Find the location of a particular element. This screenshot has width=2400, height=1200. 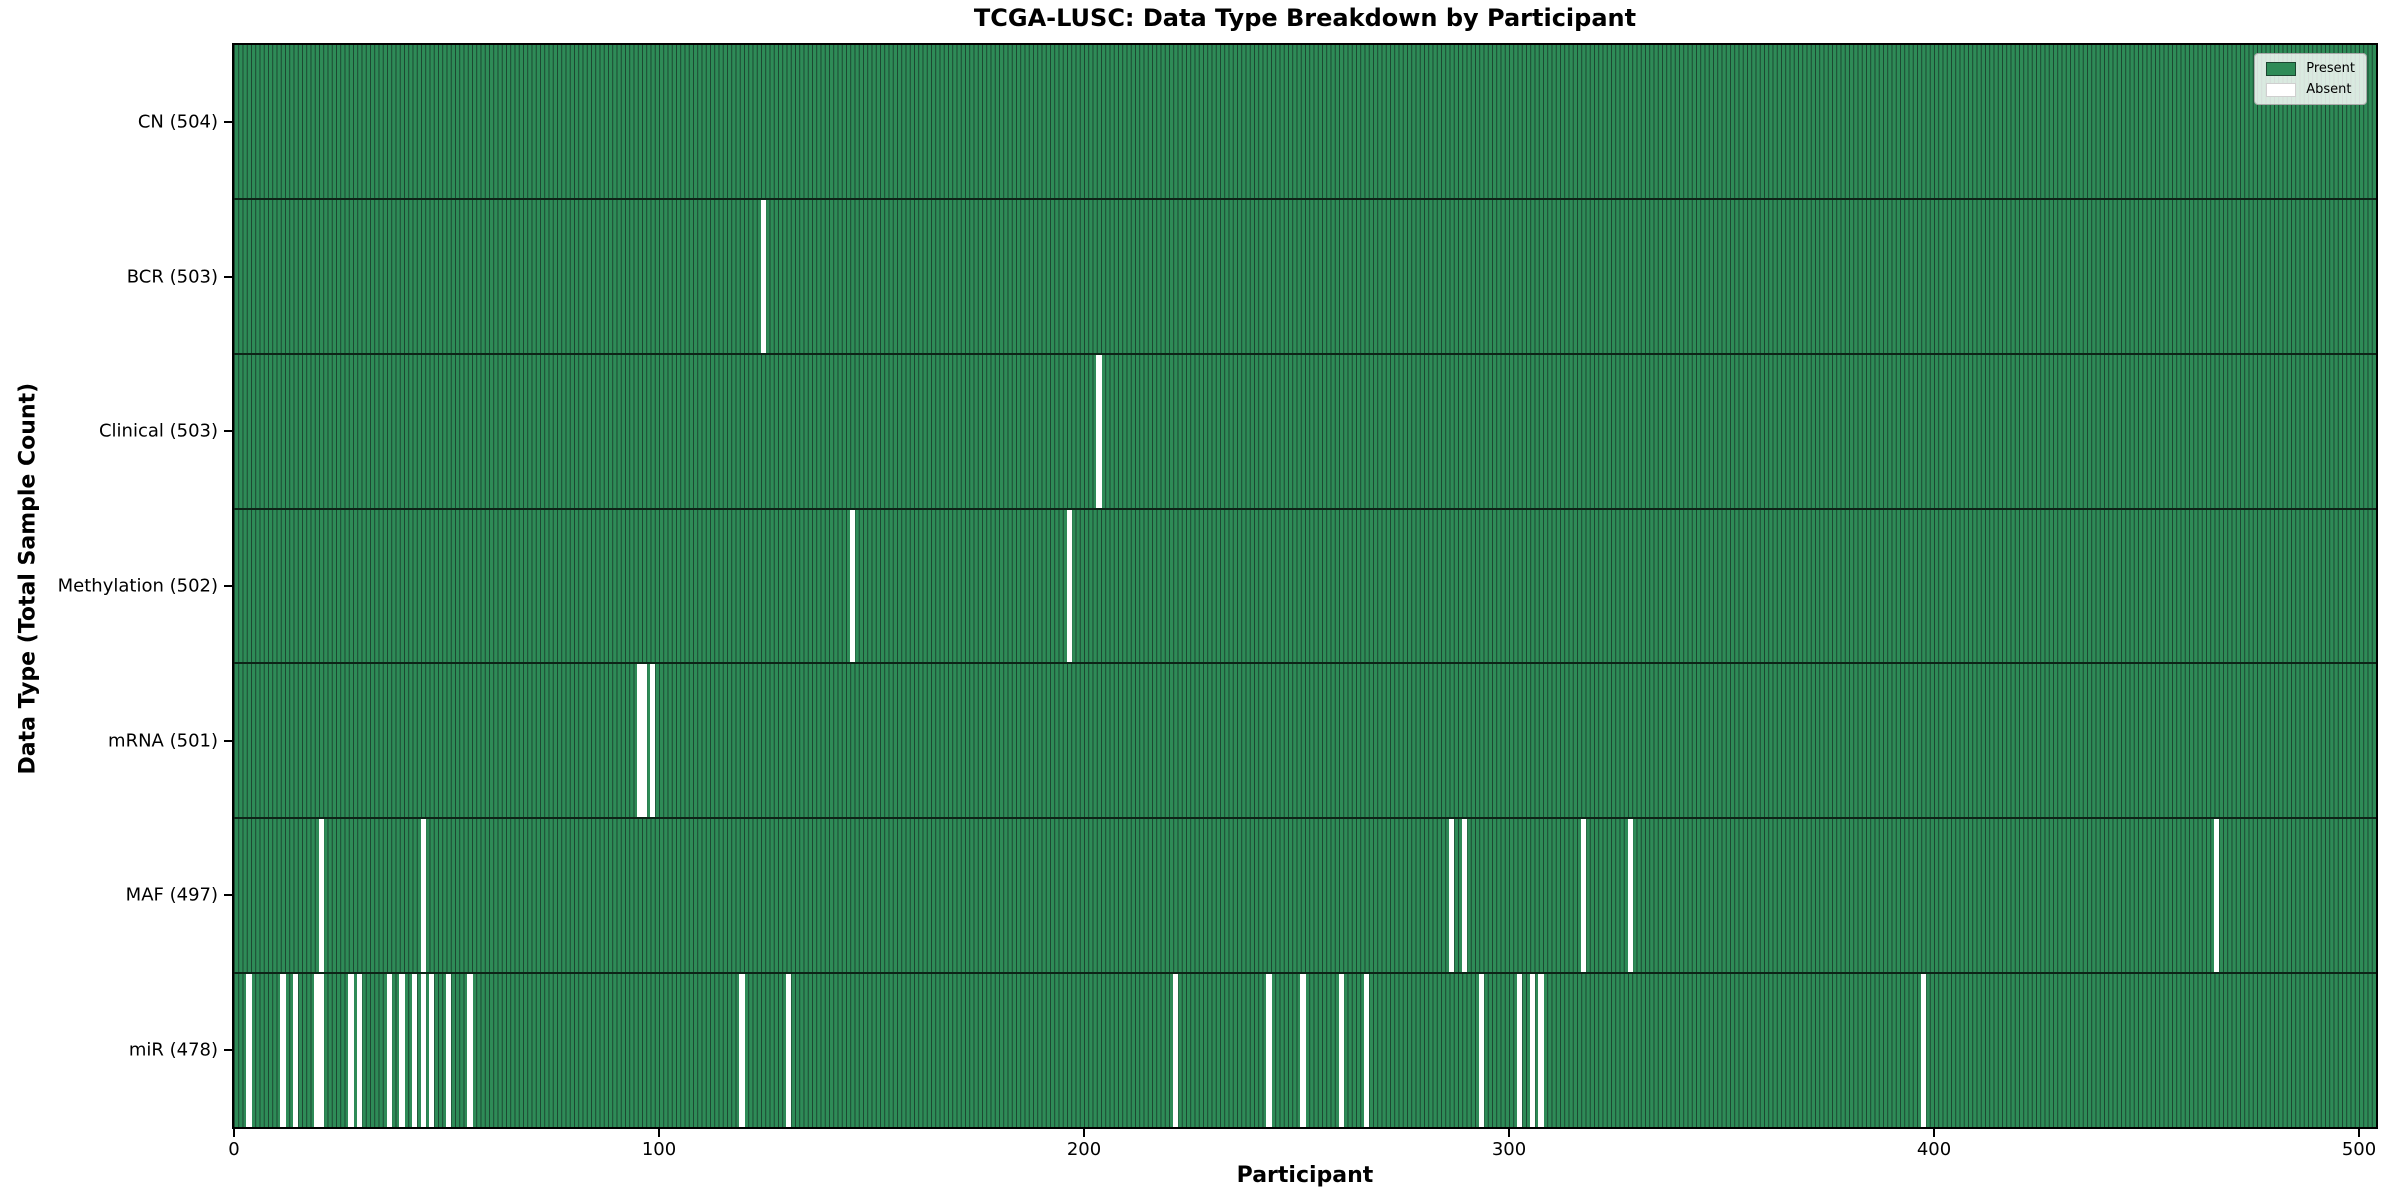

absent-swatch is located at coordinates (2281, 89).